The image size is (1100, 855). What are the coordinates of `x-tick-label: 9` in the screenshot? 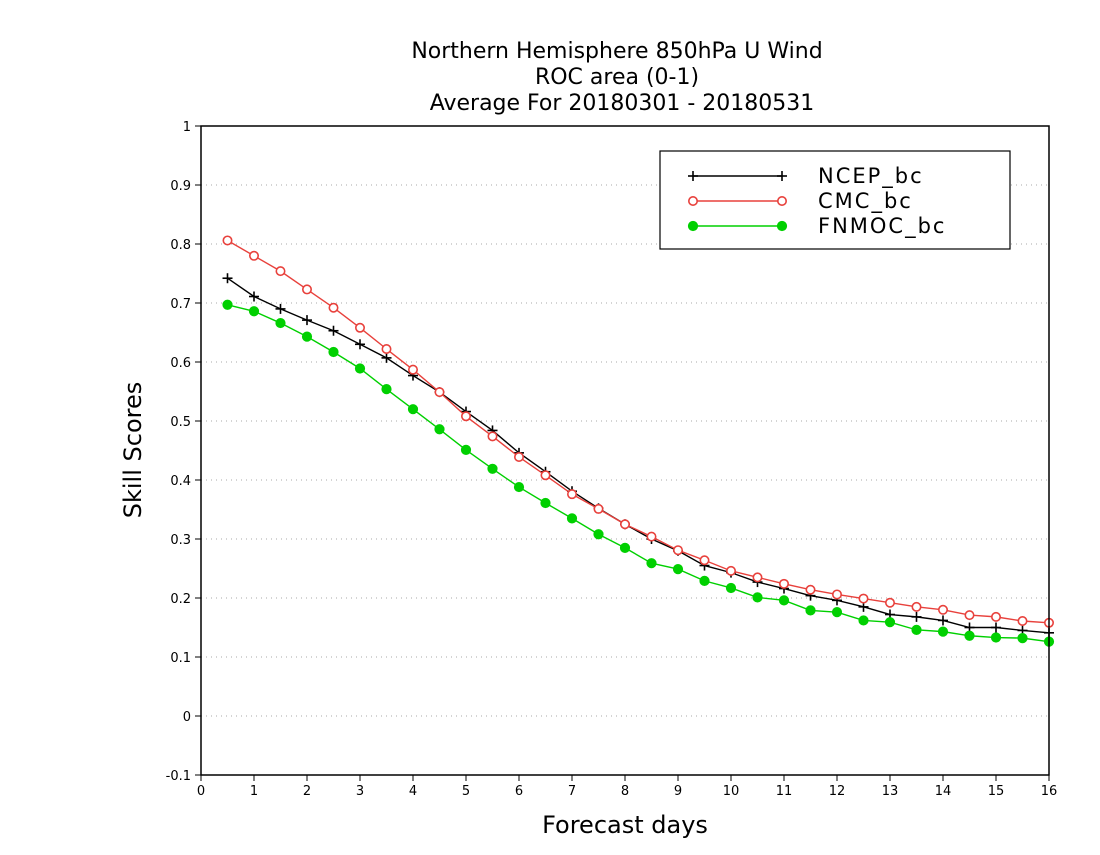 It's located at (678, 791).